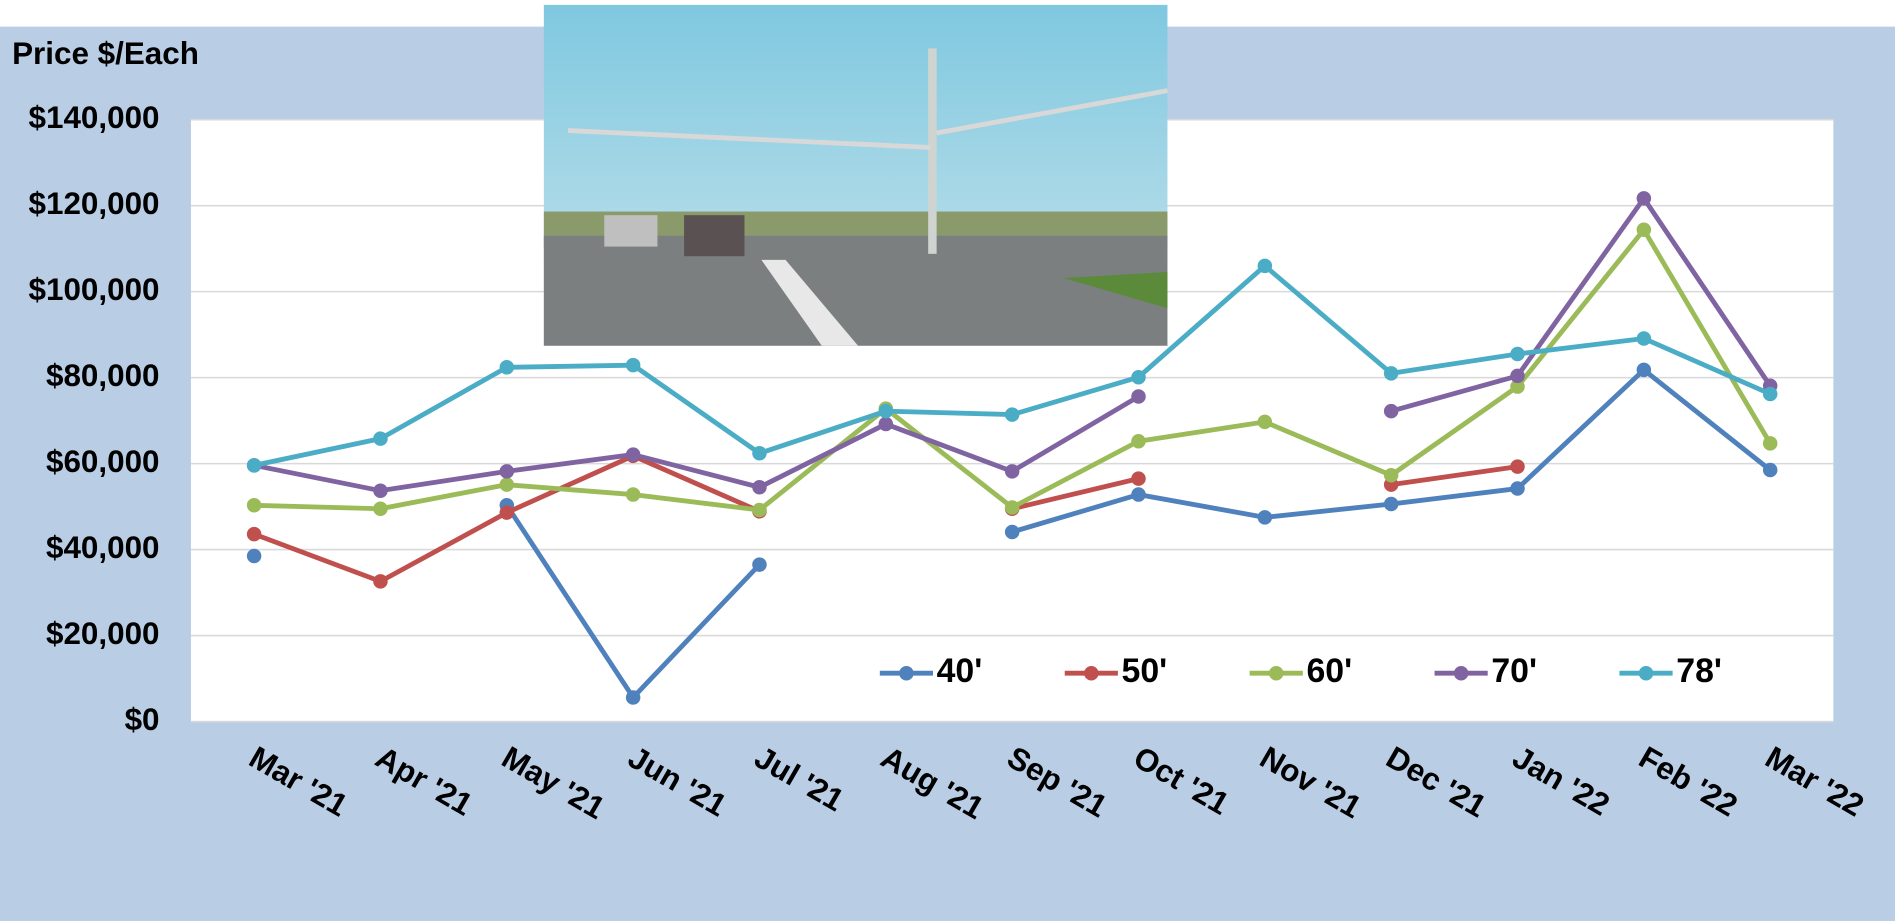 Image resolution: width=1895 pixels, height=921 pixels. Describe the element at coordinates (1699, 671) in the screenshot. I see `legend-label: 78'` at that location.